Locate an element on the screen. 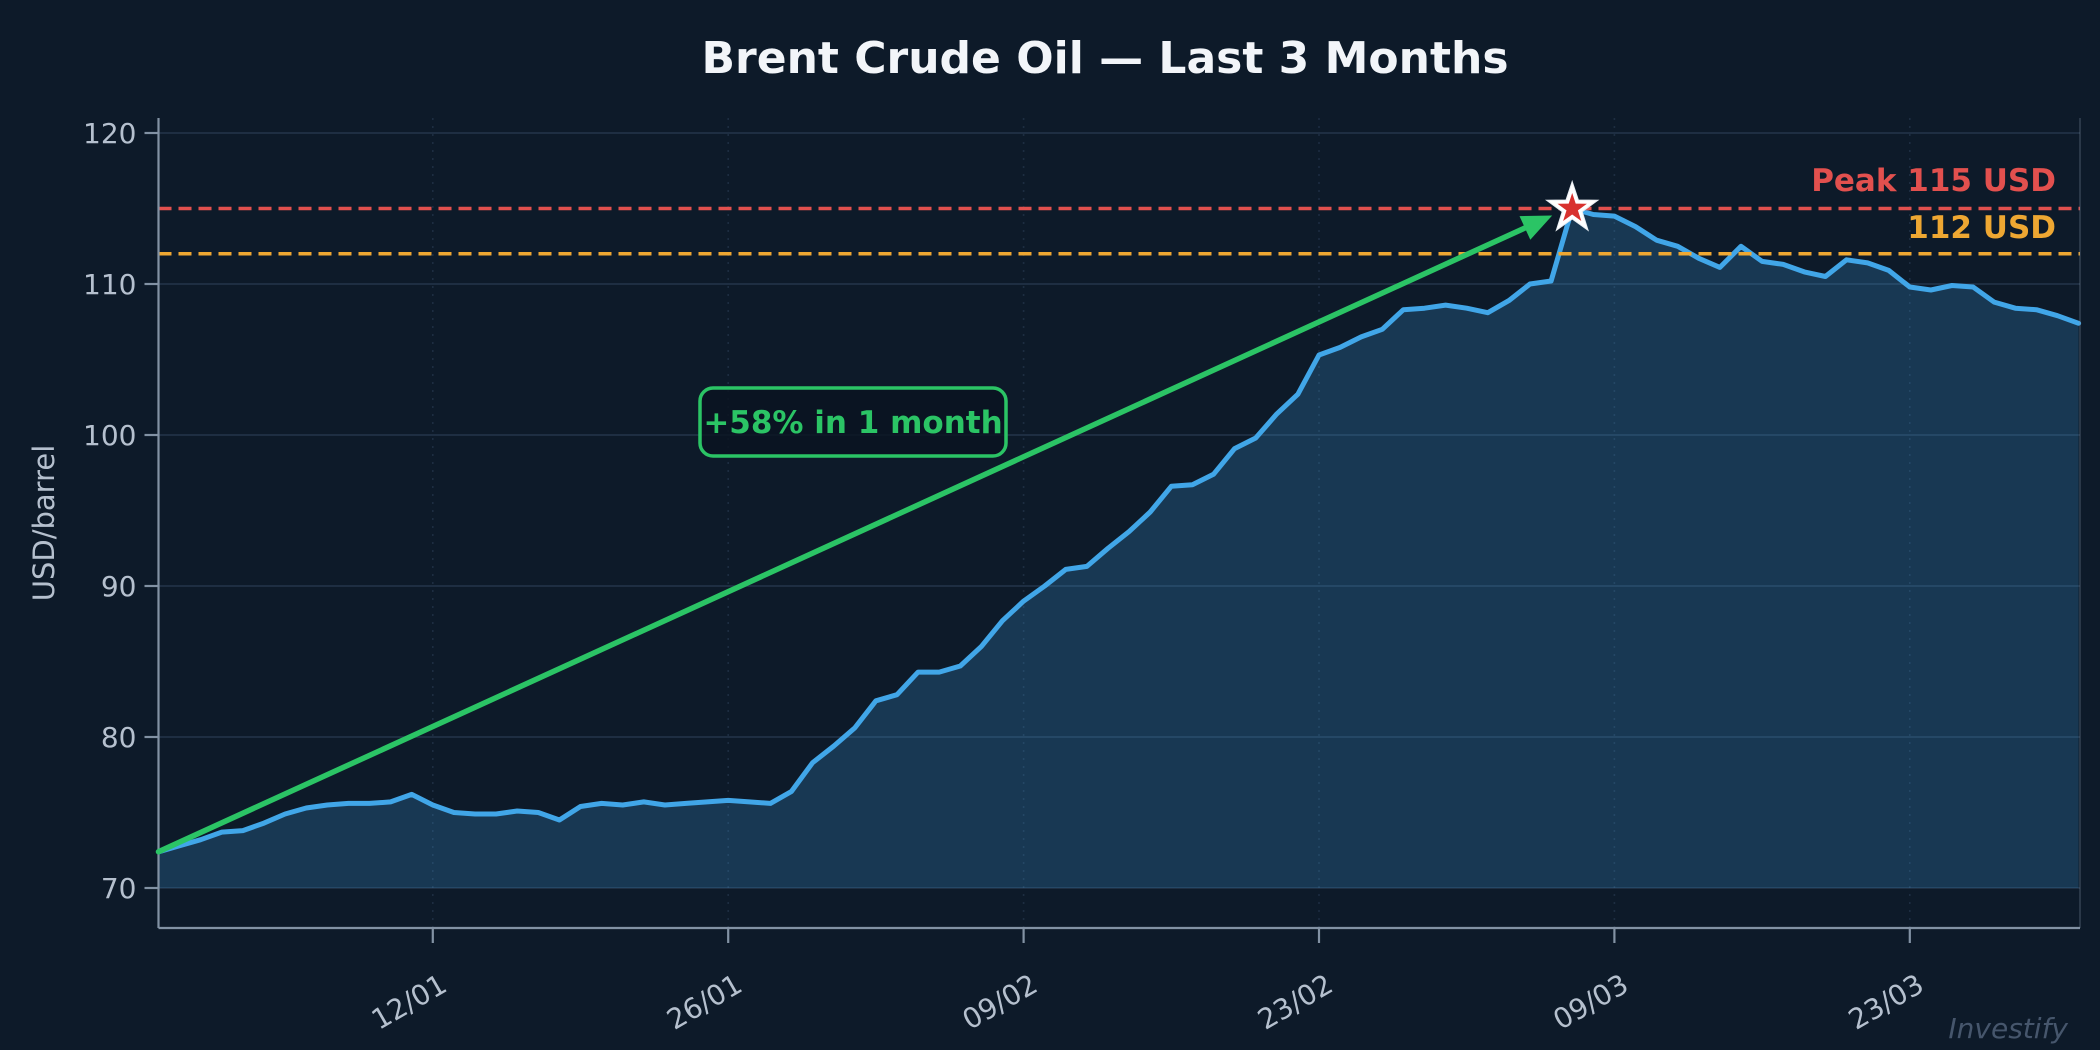 Image resolution: width=2100 pixels, height=1050 pixels. peak-star-icon is located at coordinates (1572, 207).